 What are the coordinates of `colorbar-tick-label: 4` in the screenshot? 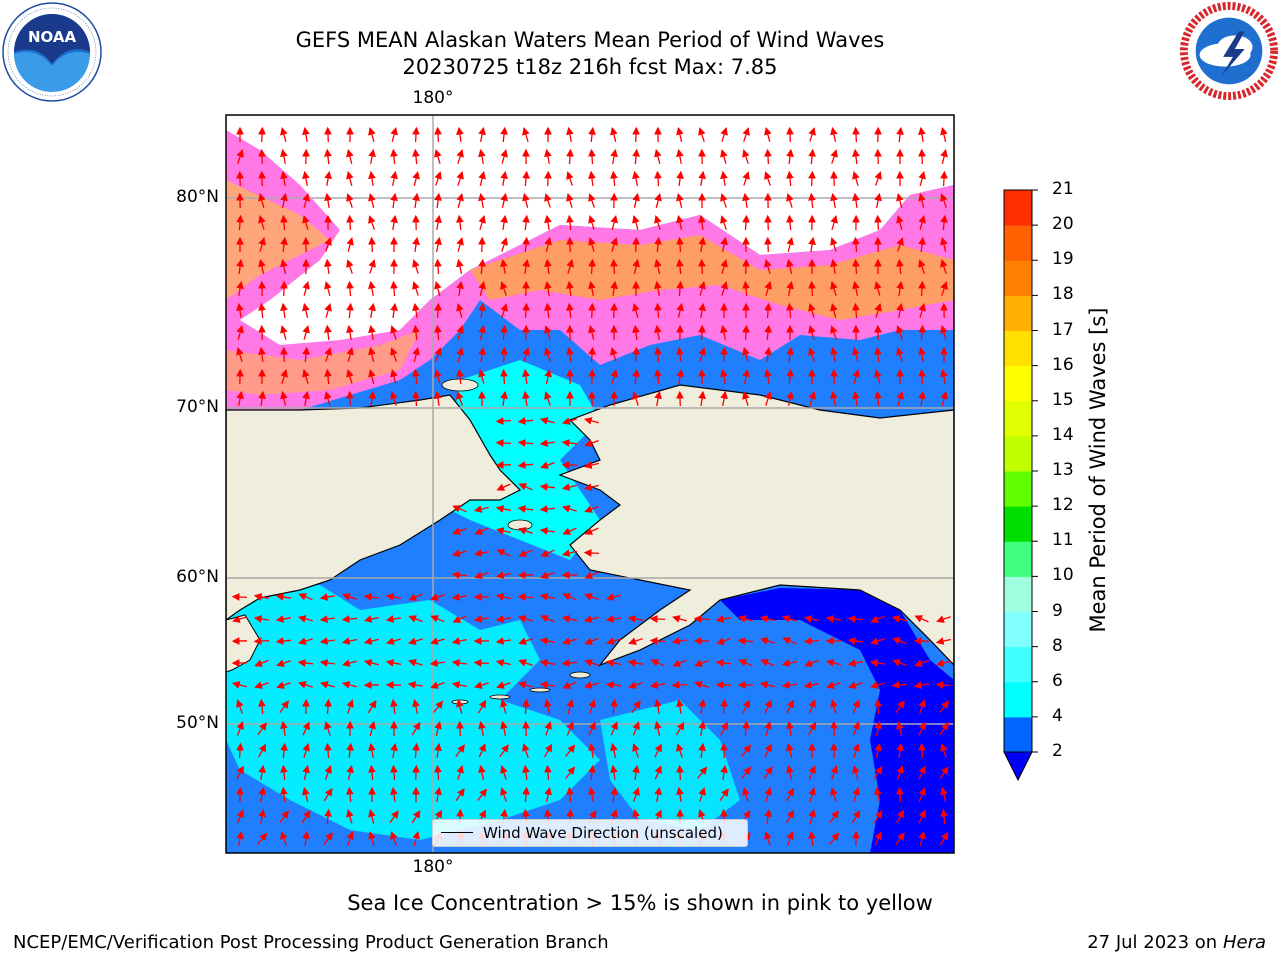 It's located at (1057, 715).